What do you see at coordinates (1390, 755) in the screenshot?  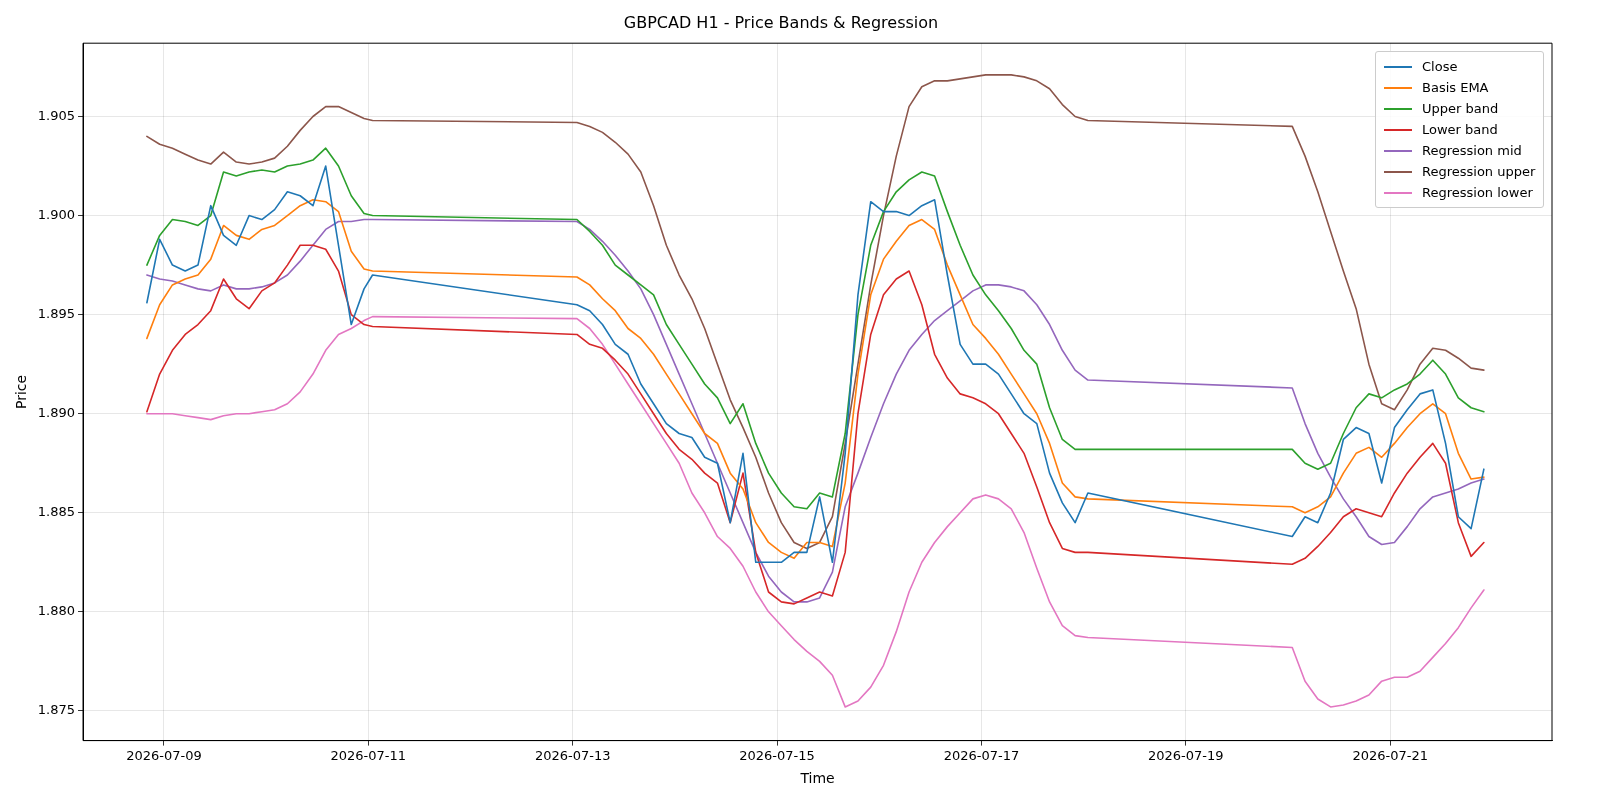 I see `x-tick-label: 2026-07-21` at bounding box center [1390, 755].